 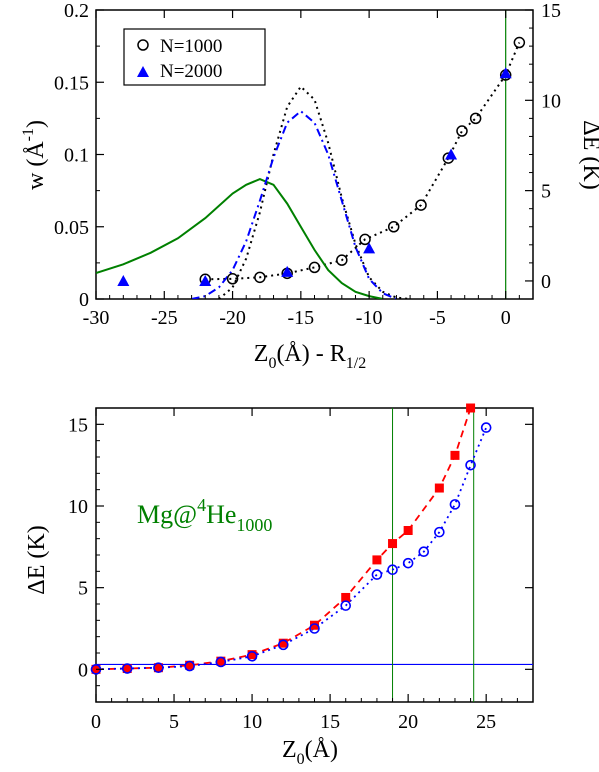 I want to click on bottom-x-label: Z0(Å), so click(x=310, y=752).